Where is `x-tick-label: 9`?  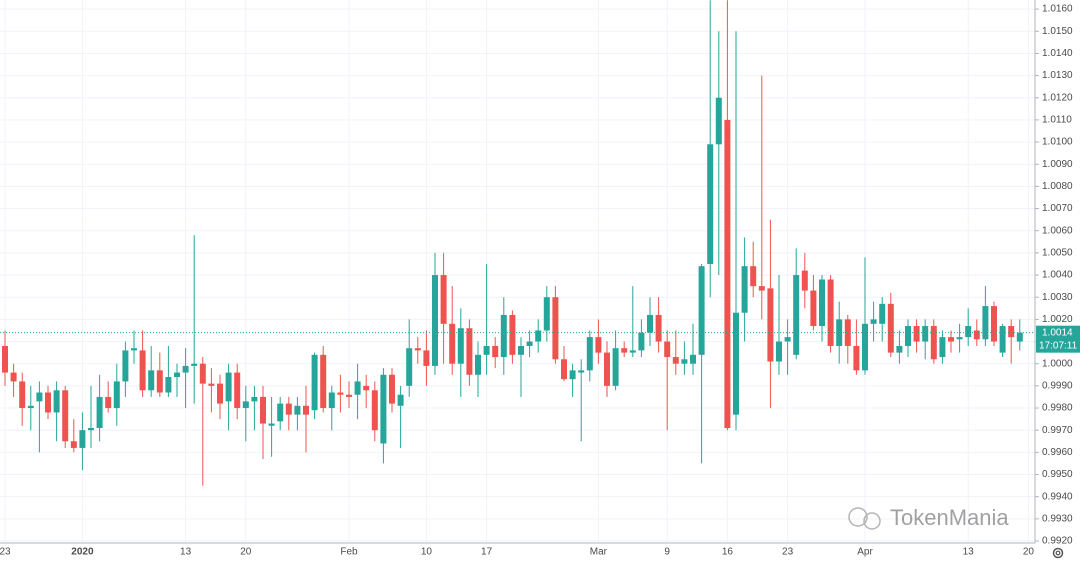 x-tick-label: 9 is located at coordinates (667, 552).